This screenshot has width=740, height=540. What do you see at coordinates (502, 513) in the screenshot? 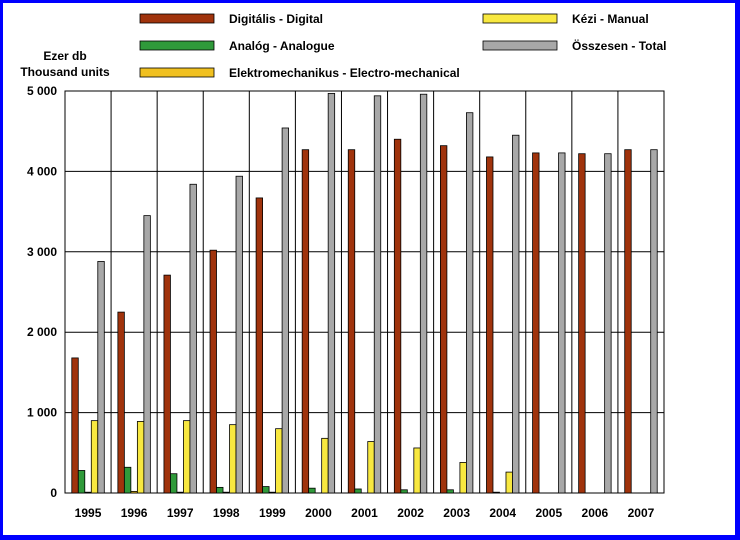
I see `x-tick-label: 2004` at bounding box center [502, 513].